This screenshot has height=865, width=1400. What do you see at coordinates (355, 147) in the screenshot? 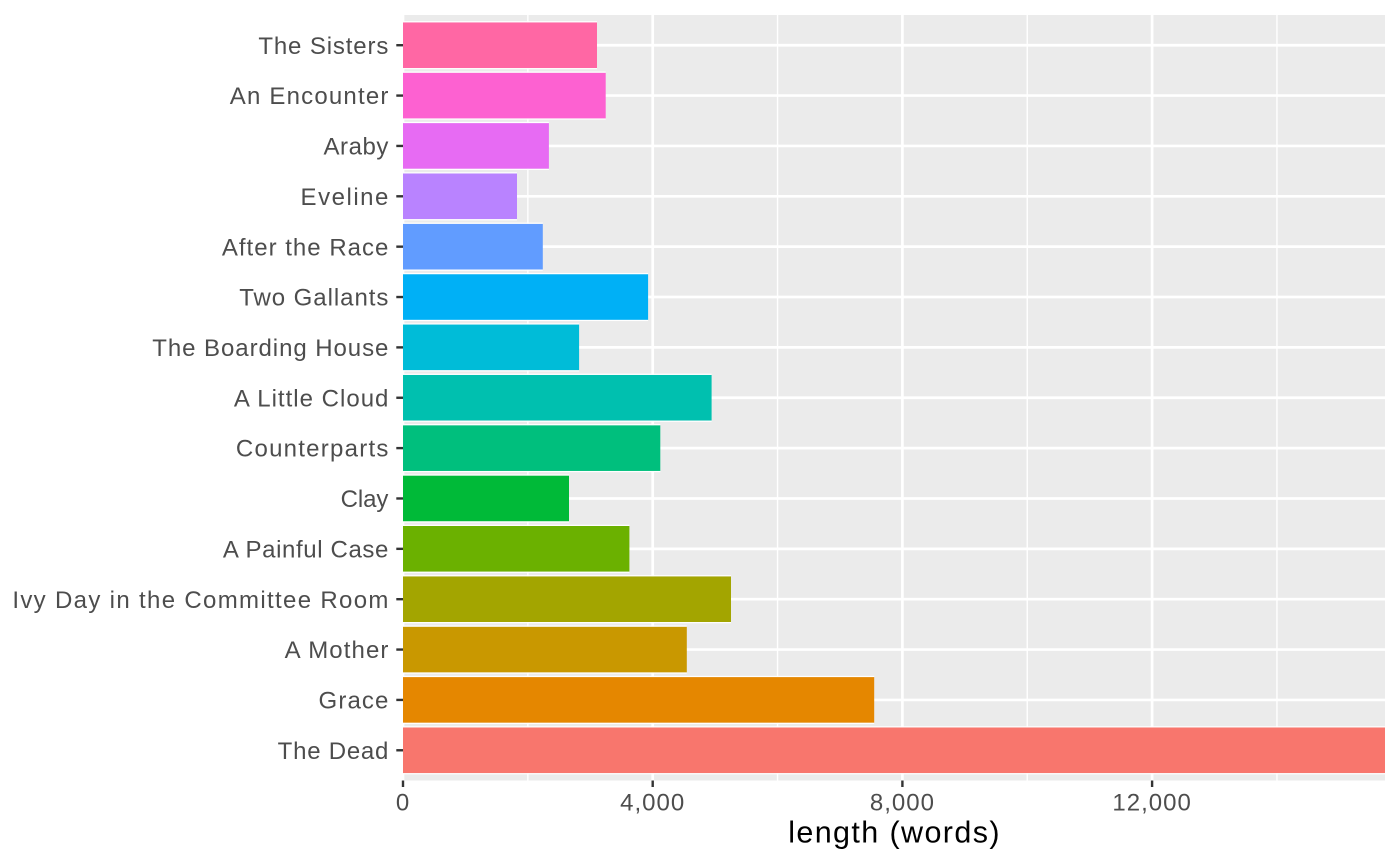
I see `svg-text: Araby` at bounding box center [355, 147].